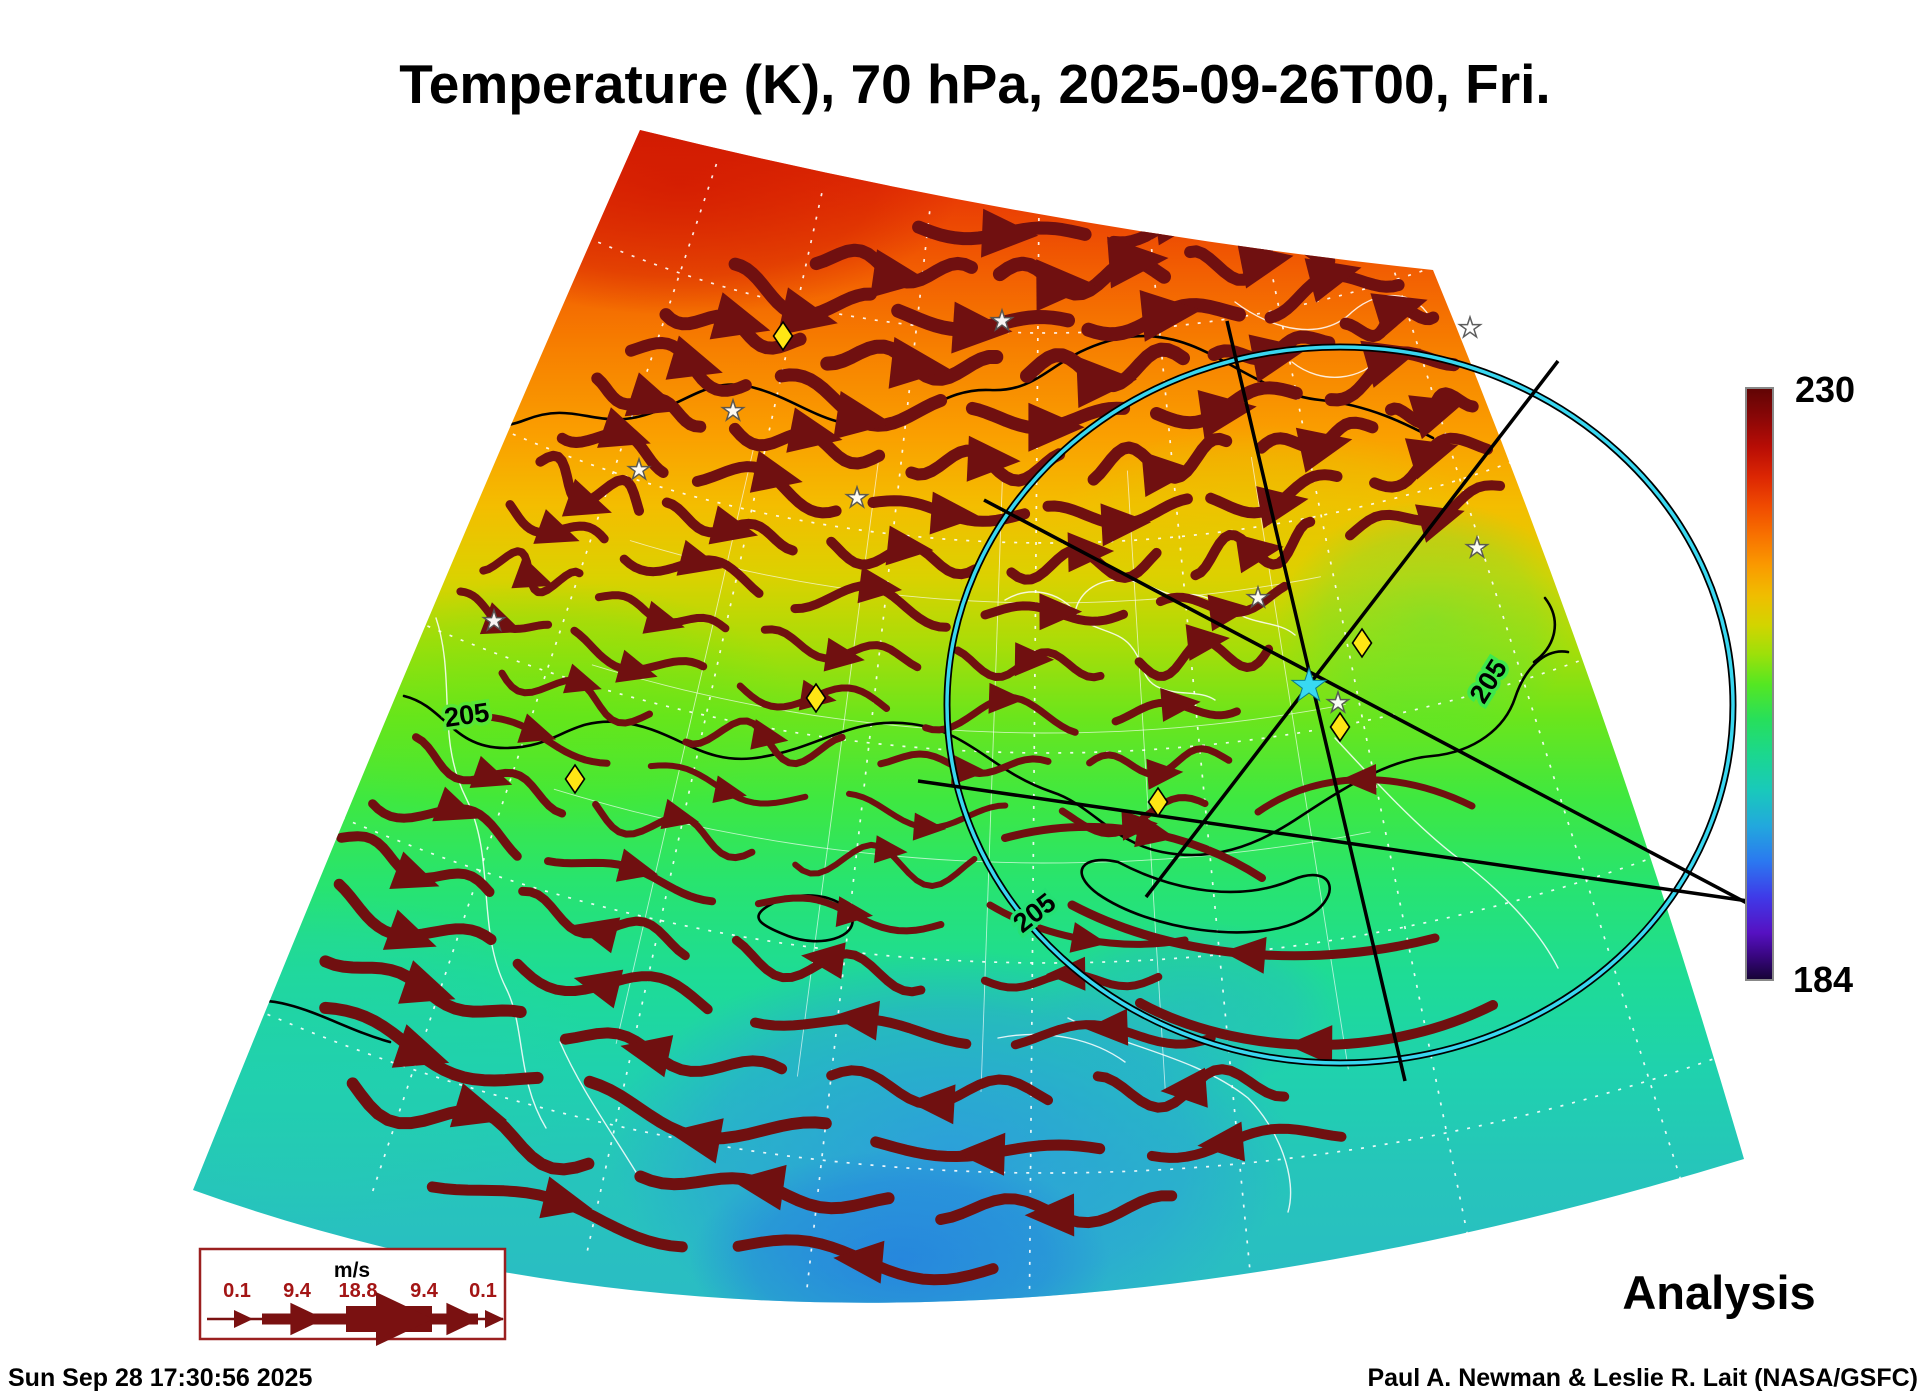 The width and height of the screenshot is (1926, 1394). What do you see at coordinates (1825, 389) in the screenshot?
I see `colorbar-max-label: 230` at bounding box center [1825, 389].